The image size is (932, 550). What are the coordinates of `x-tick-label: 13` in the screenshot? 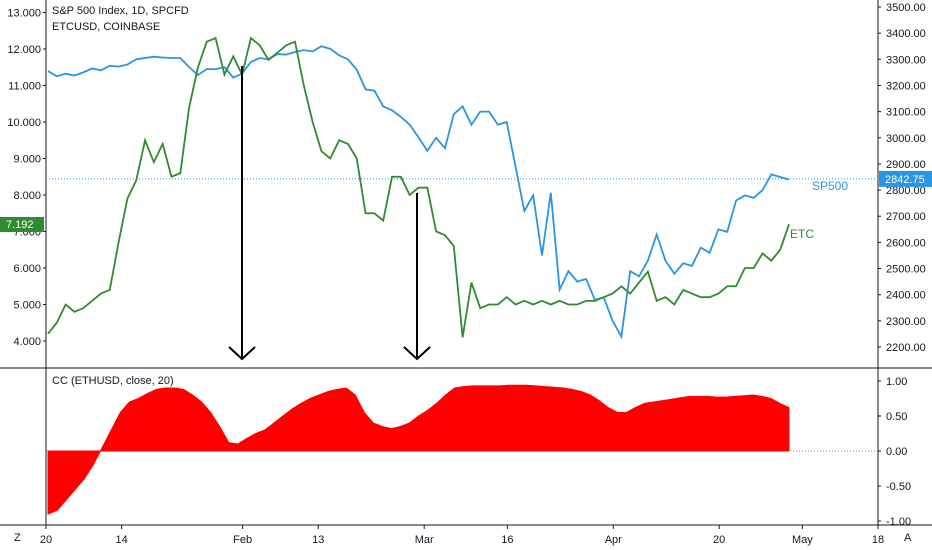 It's located at (318, 540).